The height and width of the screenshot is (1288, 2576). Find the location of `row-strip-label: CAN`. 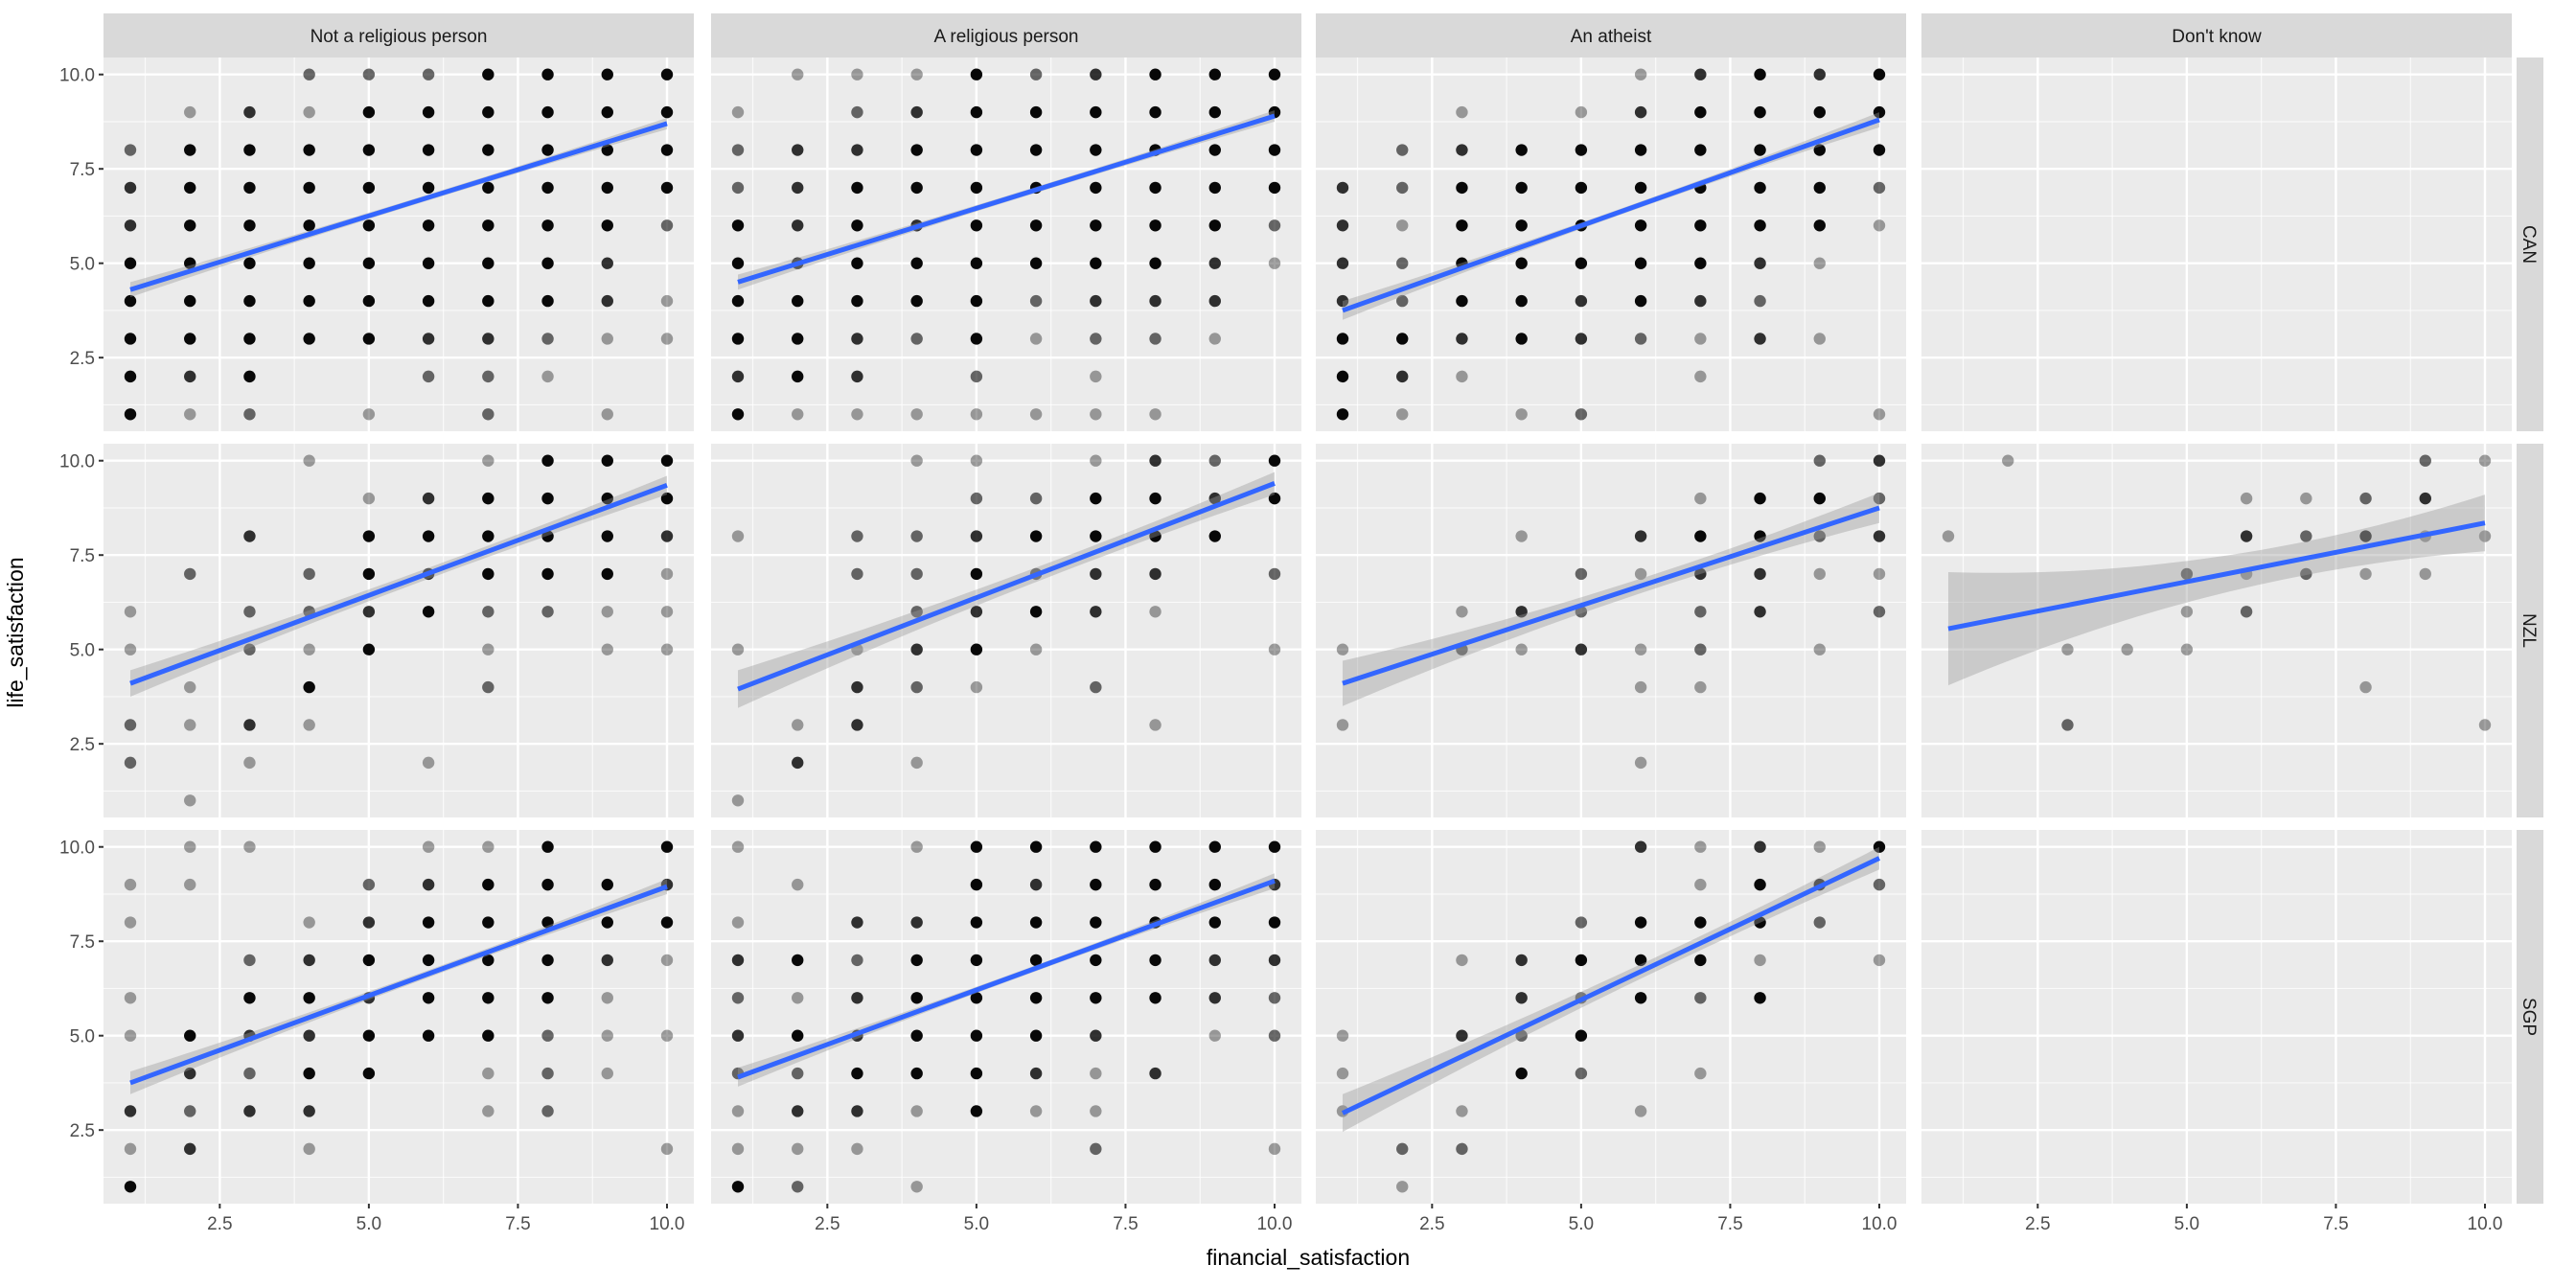

row-strip-label: CAN is located at coordinates (2528, 244).